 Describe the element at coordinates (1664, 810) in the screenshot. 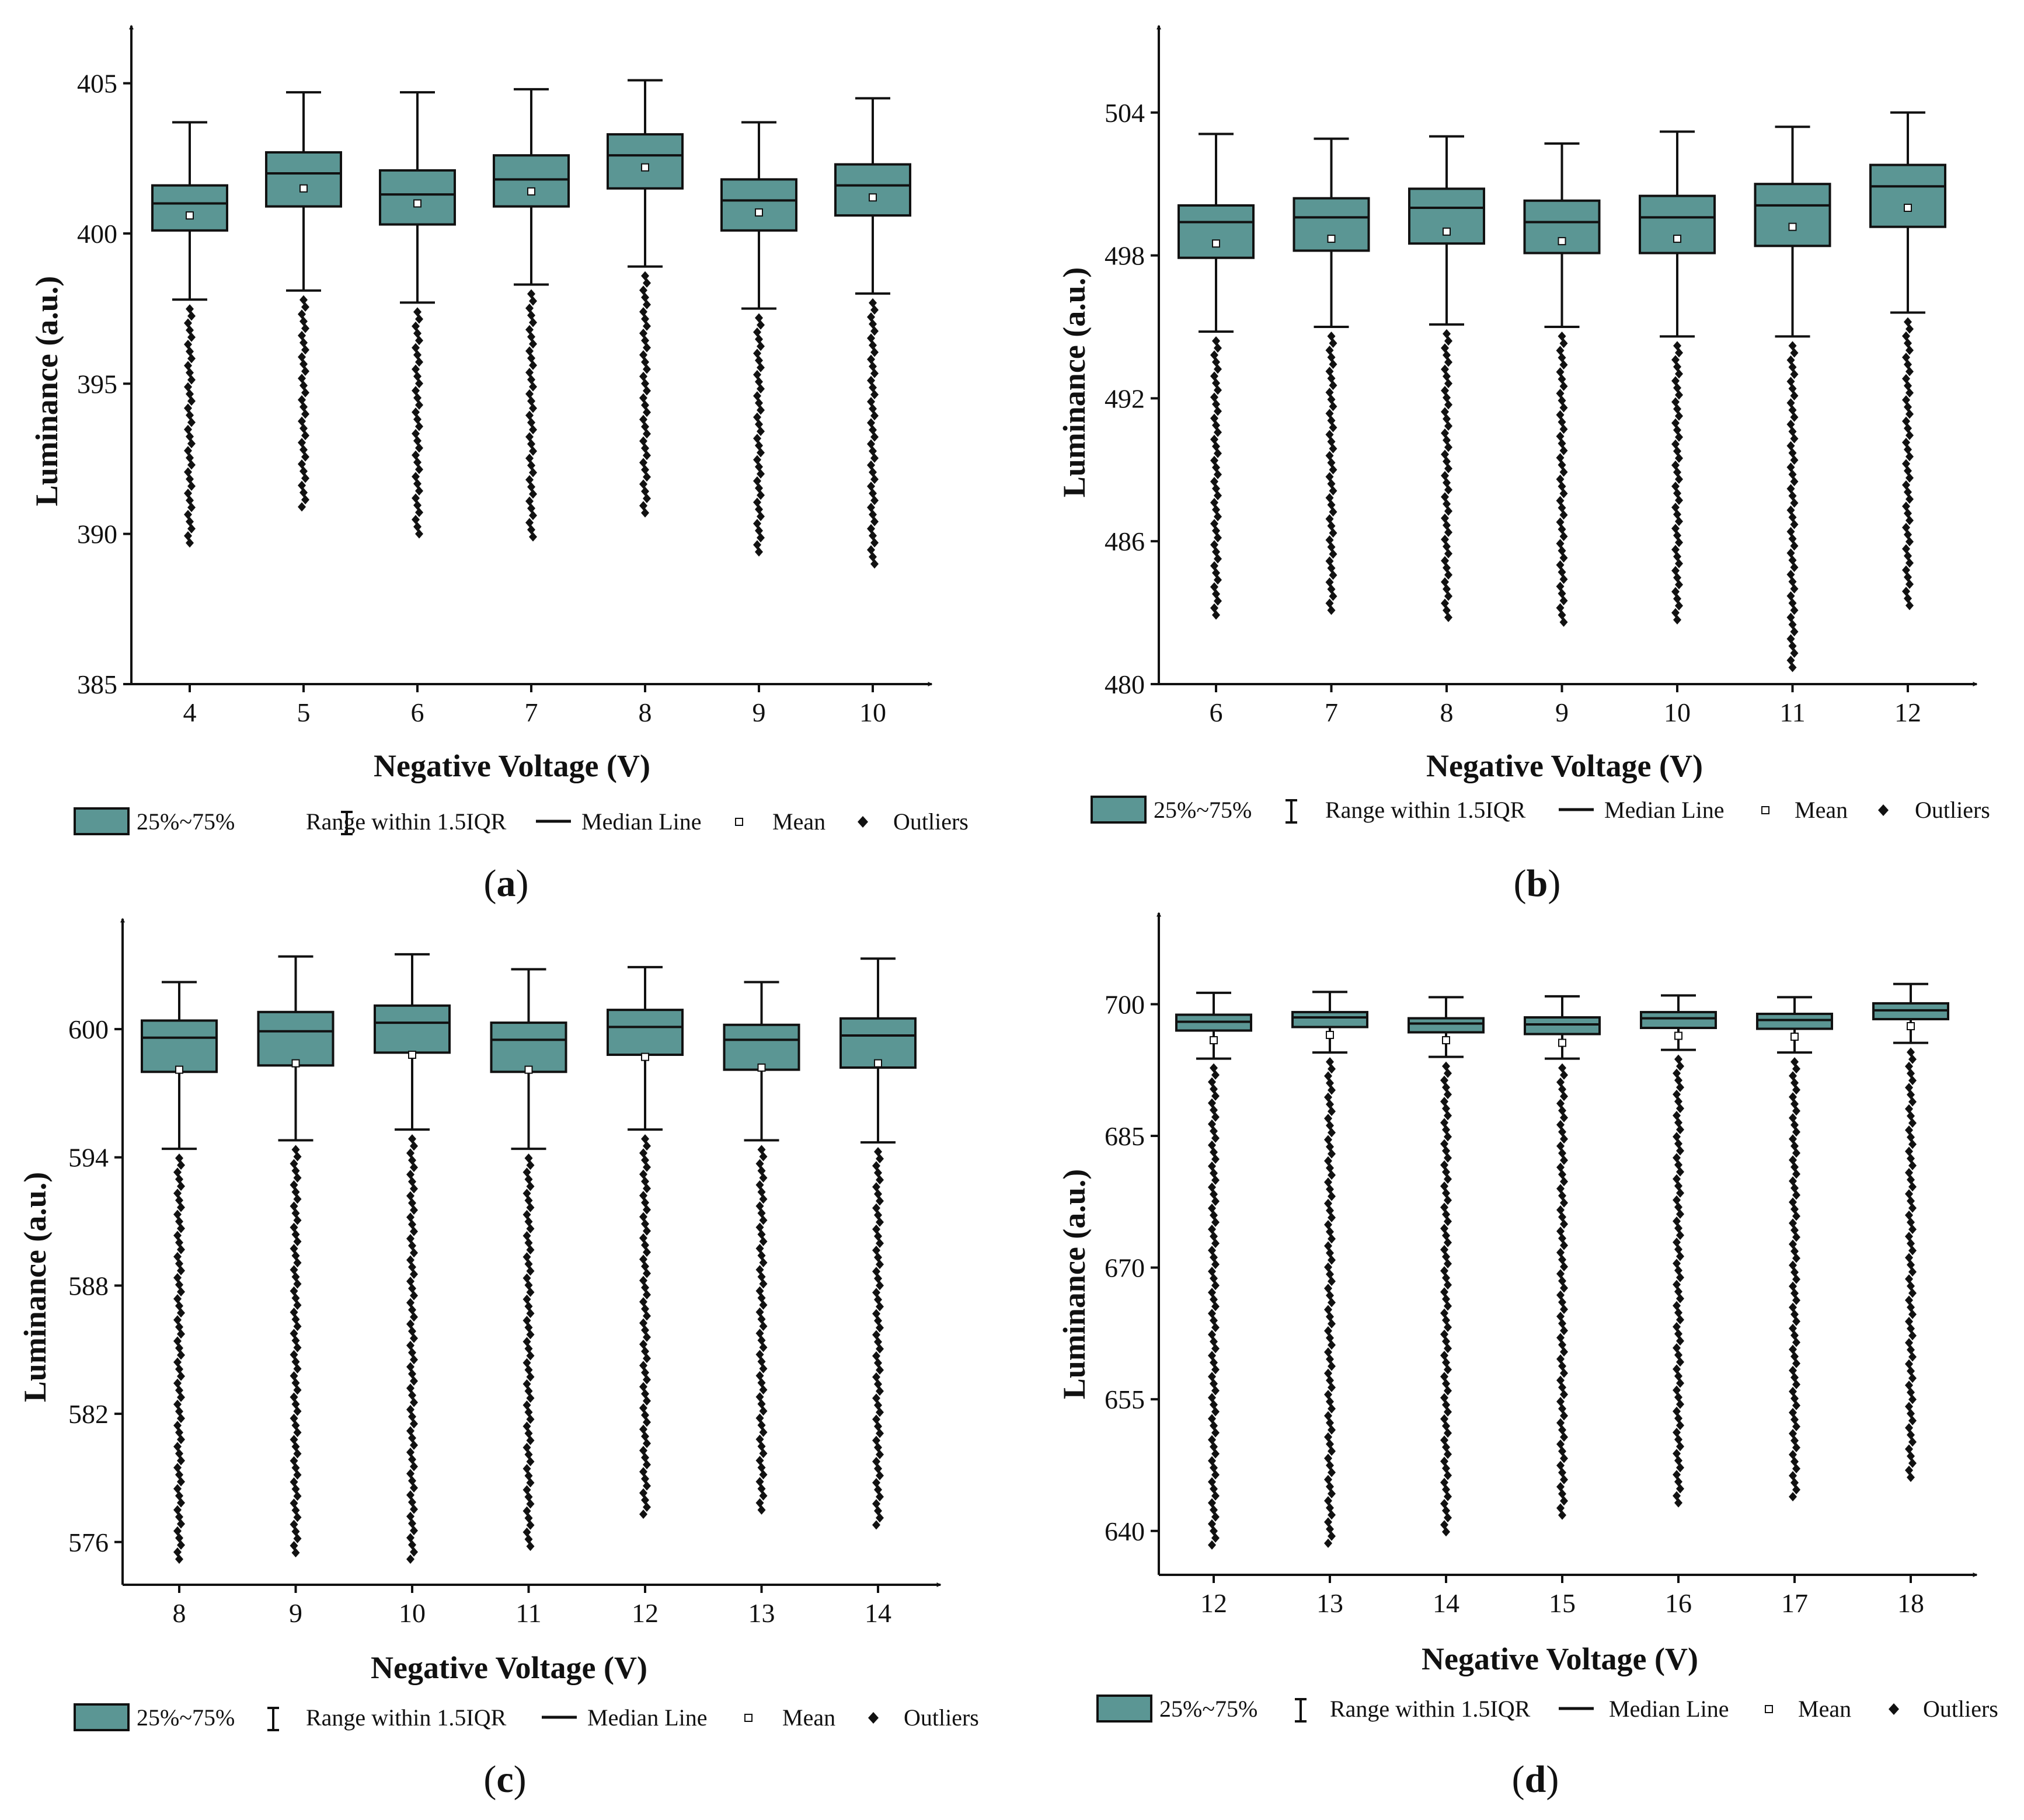

I see `legend-median-label: Median Line` at that location.